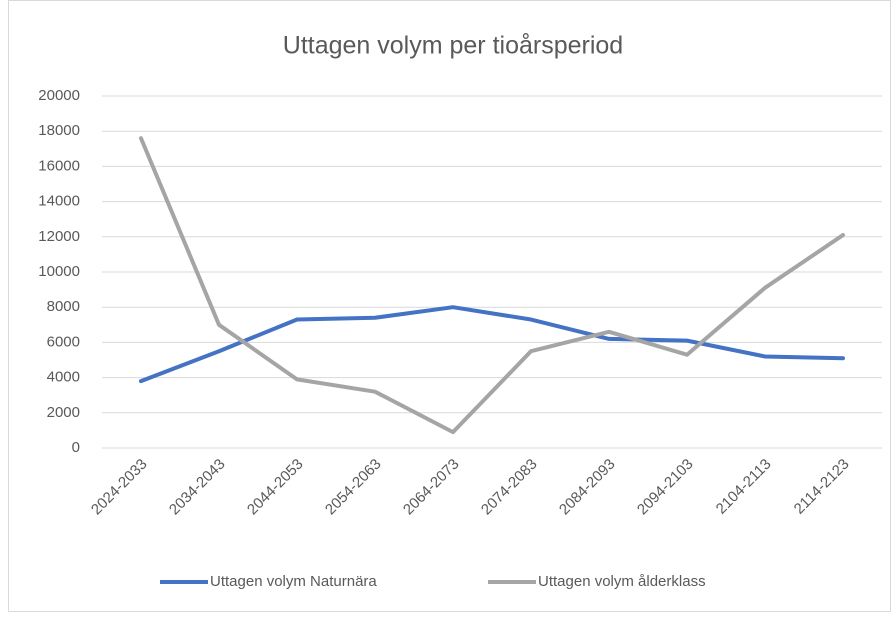 This screenshot has height=619, width=892. Describe the element at coordinates (492, 344) in the screenshot. I see `series-line` at that location.